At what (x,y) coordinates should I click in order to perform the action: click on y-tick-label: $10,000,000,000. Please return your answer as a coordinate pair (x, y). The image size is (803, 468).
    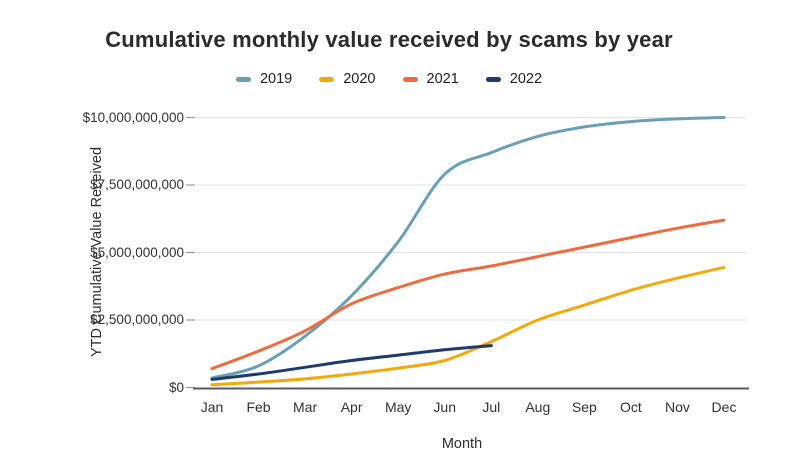
    Looking at the image, I should click on (133, 117).